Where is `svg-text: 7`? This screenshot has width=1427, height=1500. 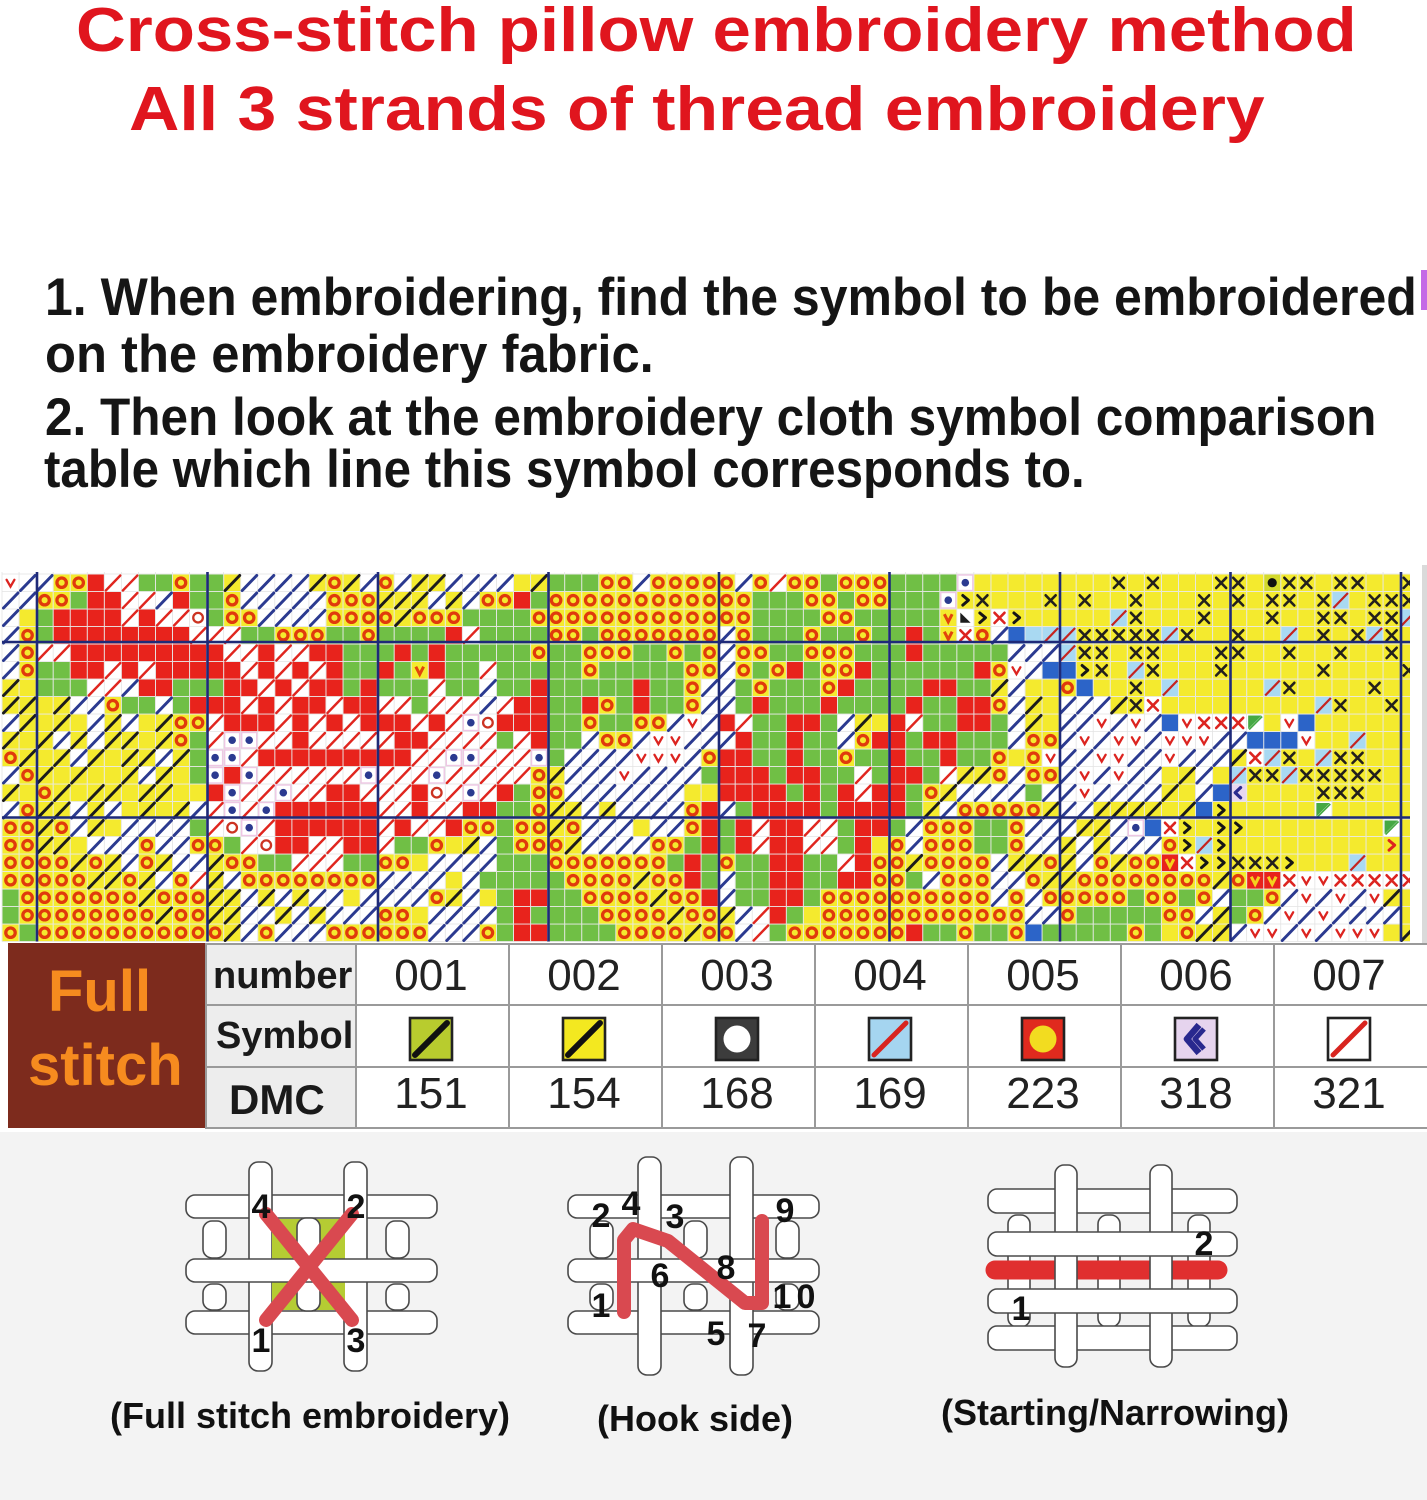
svg-text: 7 is located at coordinates (757, 1336).